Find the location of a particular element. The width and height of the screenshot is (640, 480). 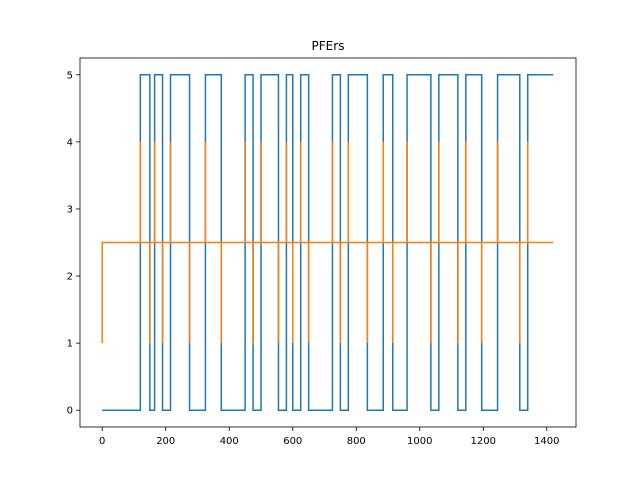

y-tick-label: 5 is located at coordinates (70, 75).